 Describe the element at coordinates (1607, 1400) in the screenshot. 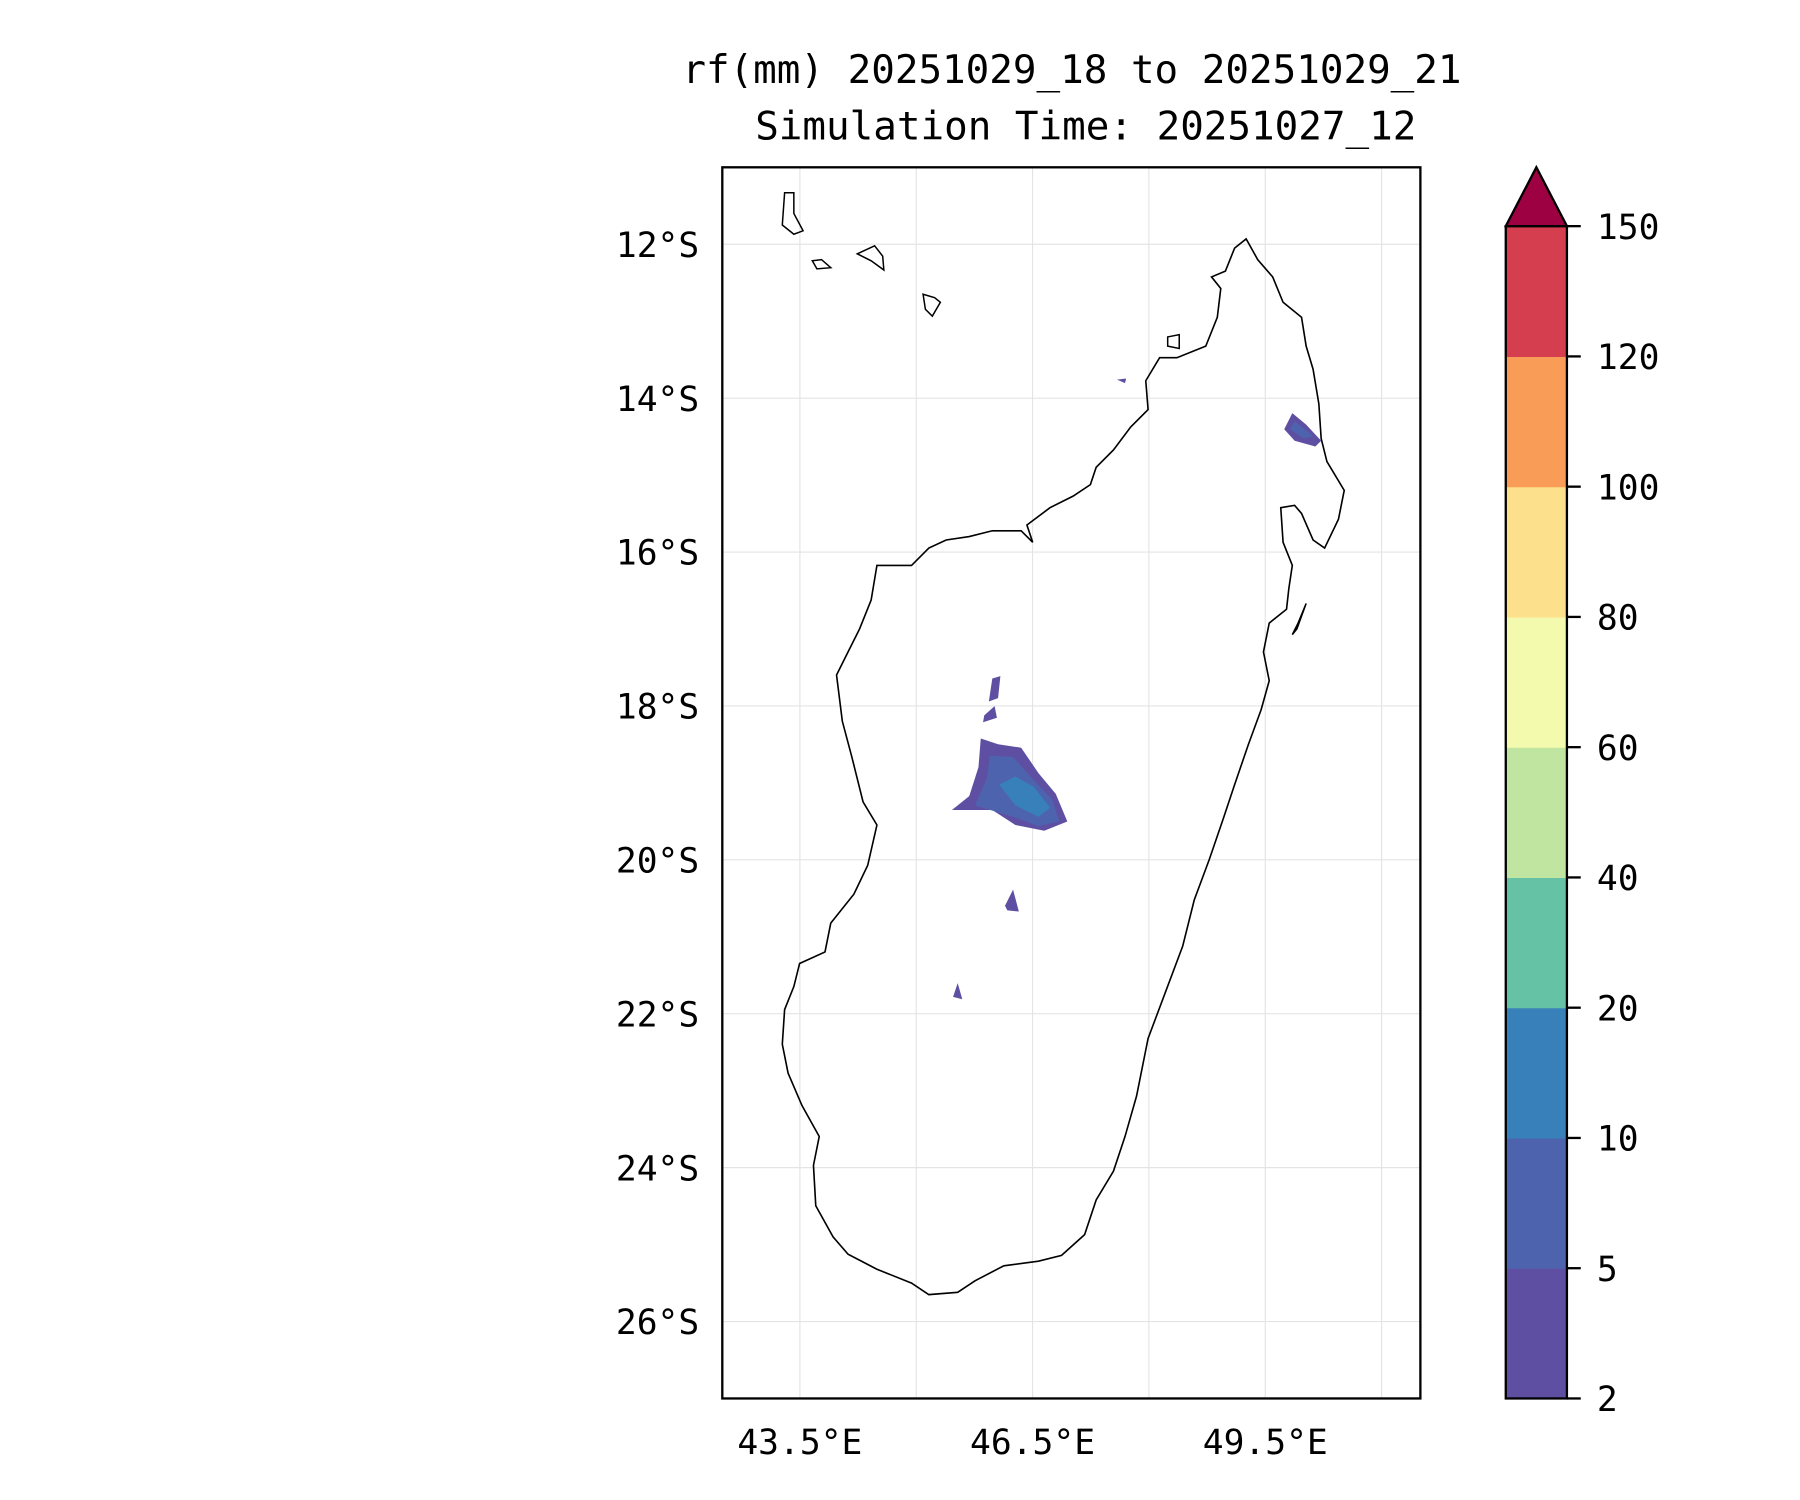

I see `colorbar-tick-label: 2` at that location.